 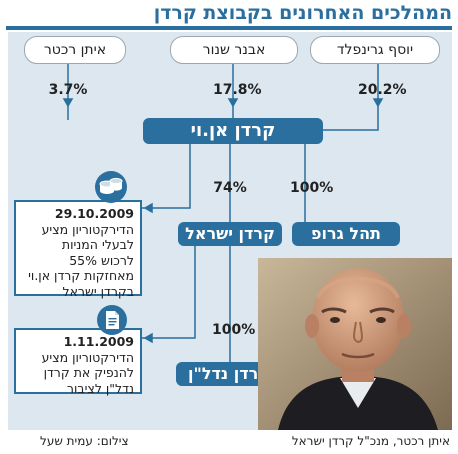 What do you see at coordinates (68, 103) in the screenshot?
I see `arrow-rechter` at bounding box center [68, 103].